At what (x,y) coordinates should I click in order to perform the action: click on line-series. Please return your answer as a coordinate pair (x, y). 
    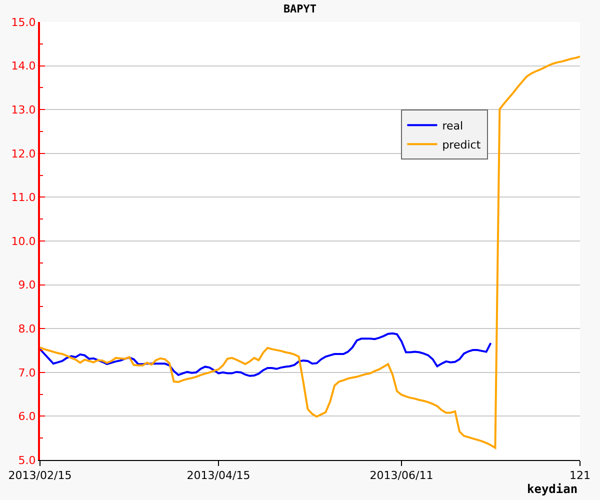
    Looking at the image, I should click on (266, 354).